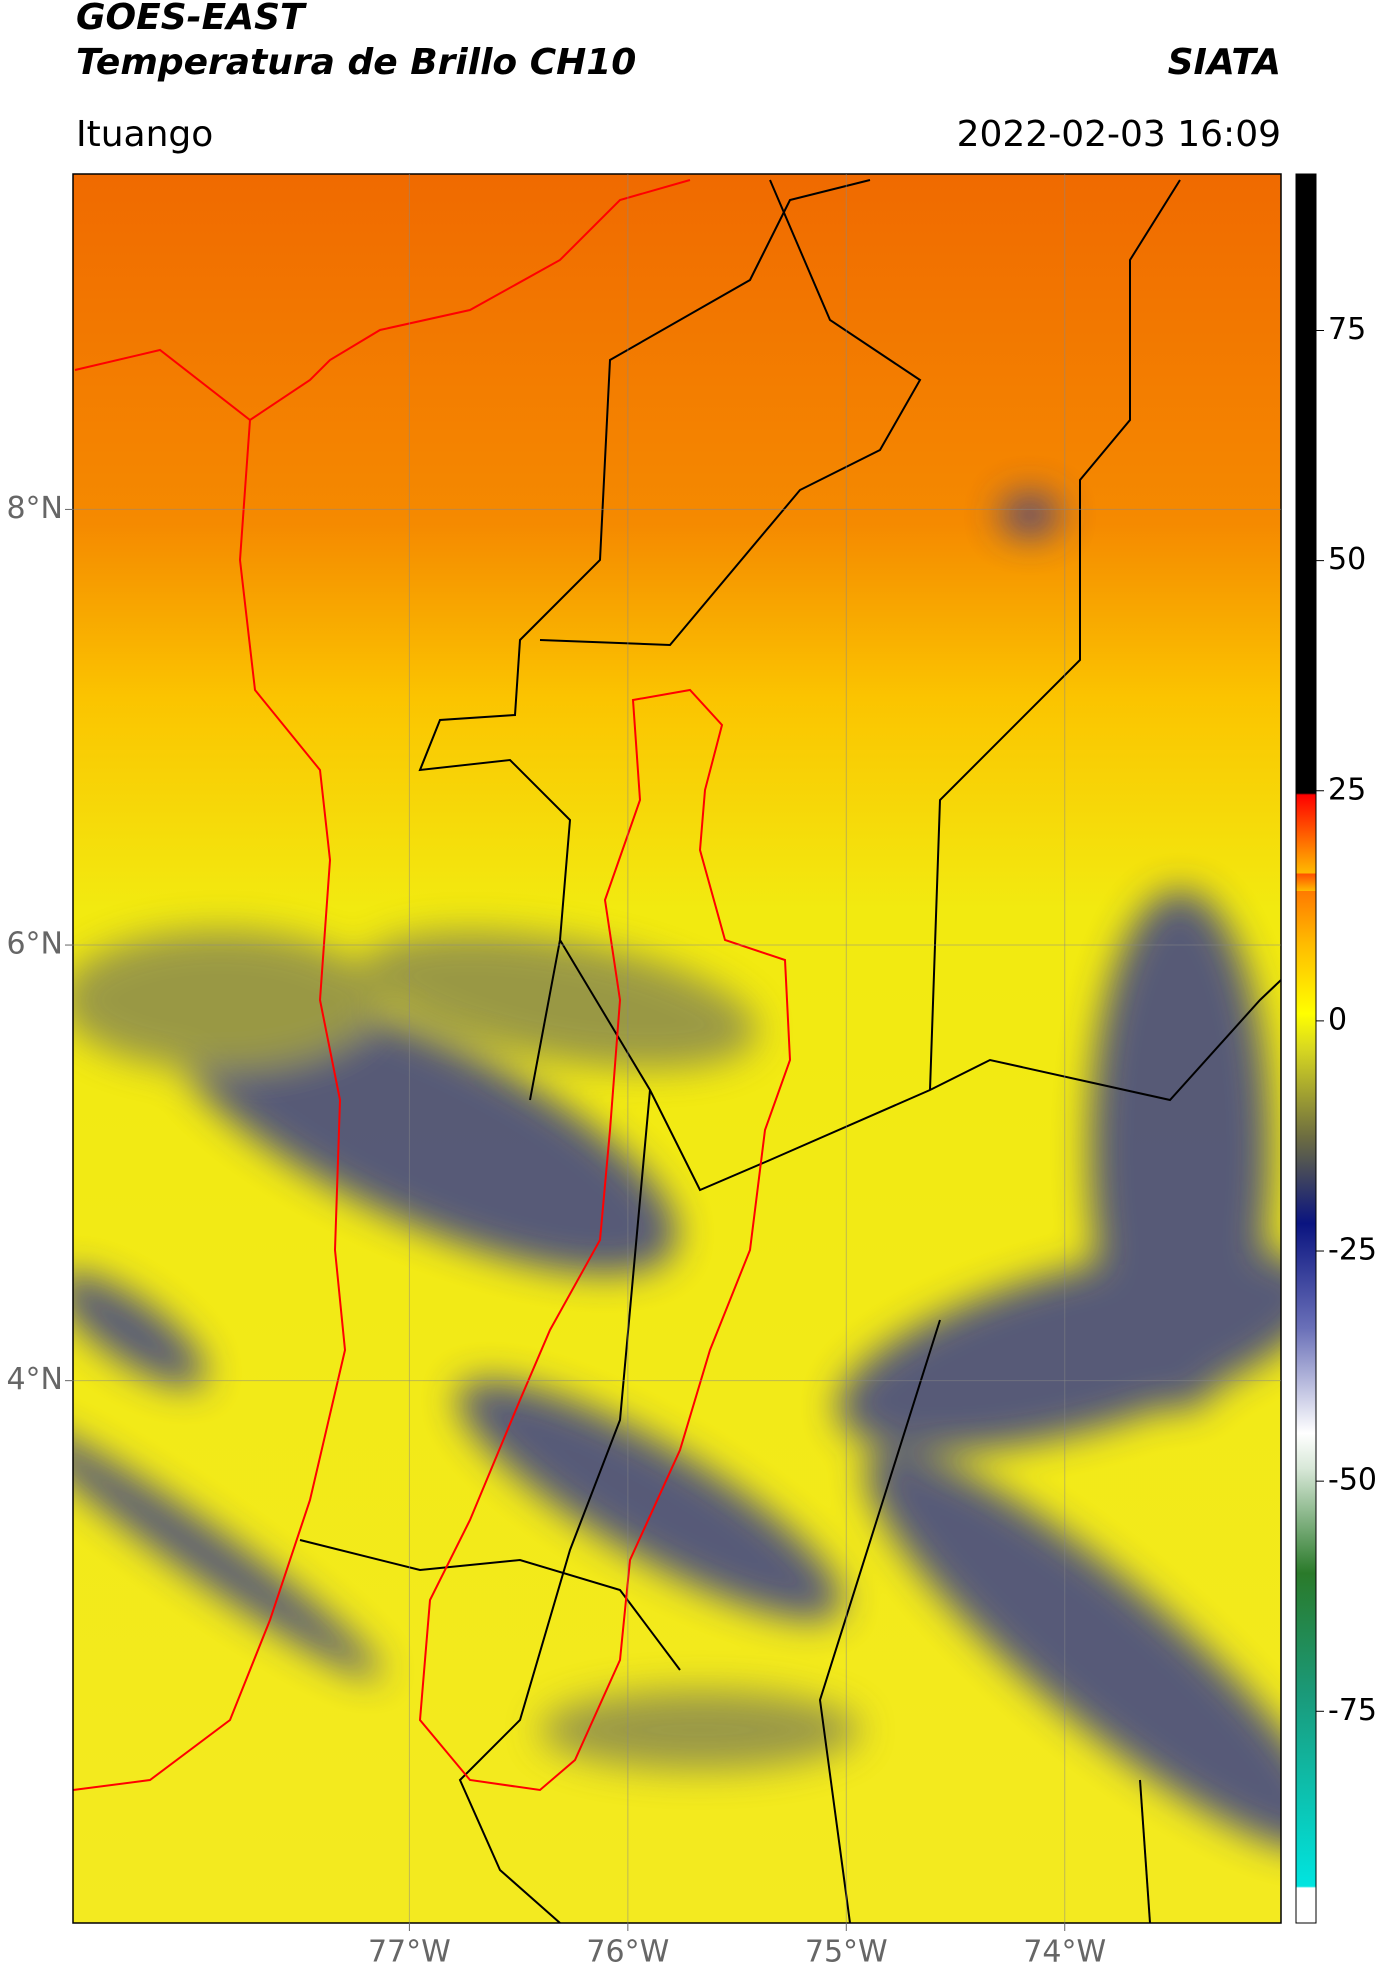 Image resolution: width=1384 pixels, height=1985 pixels. I want to click on colorbar, so click(1306, 1048).